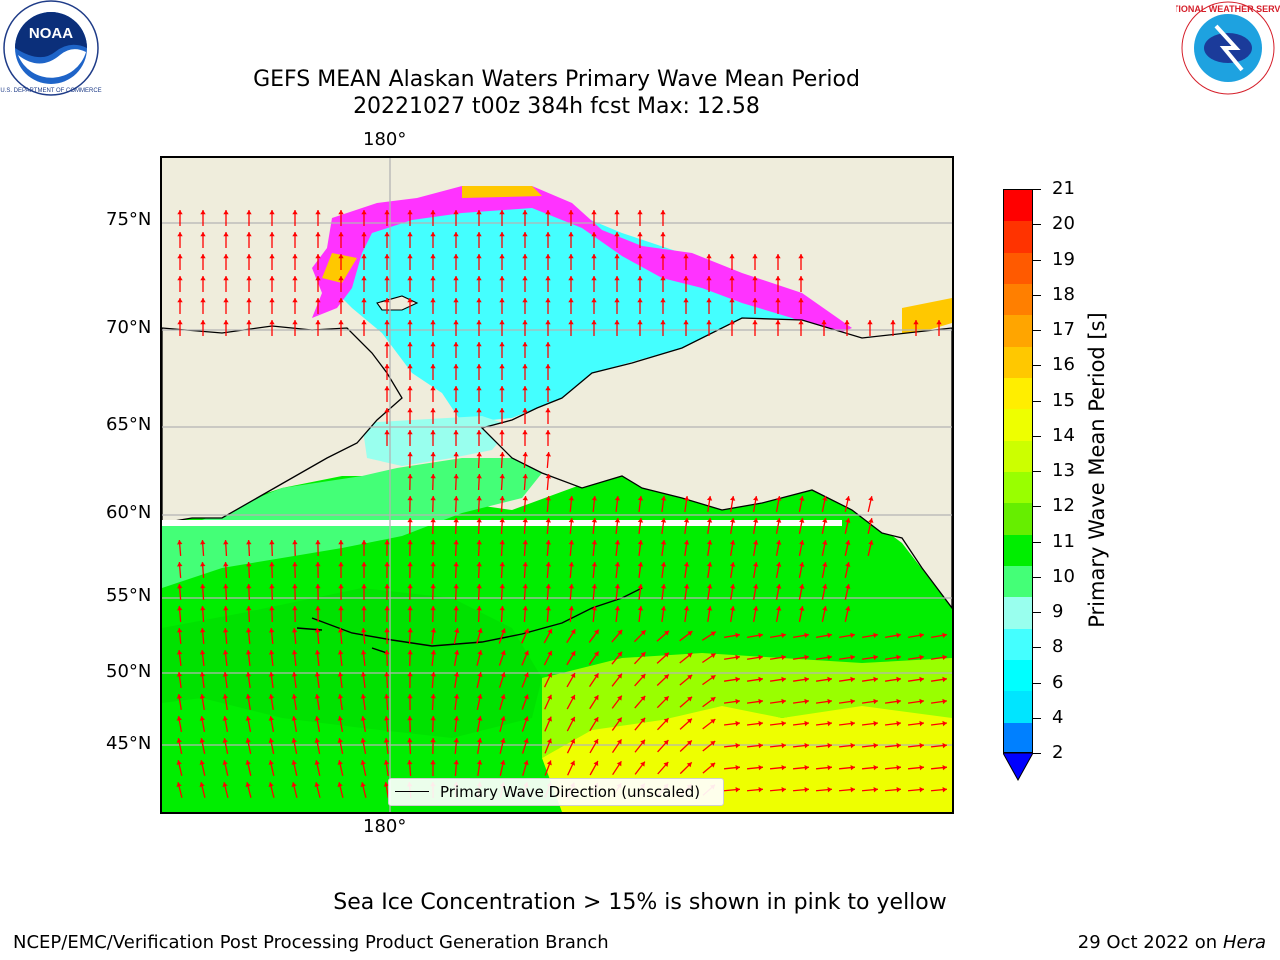 Image resolution: width=1280 pixels, height=960 pixels. Describe the element at coordinates (437, 441) in the screenshot. I see `ocean-norton-sound` at that location.